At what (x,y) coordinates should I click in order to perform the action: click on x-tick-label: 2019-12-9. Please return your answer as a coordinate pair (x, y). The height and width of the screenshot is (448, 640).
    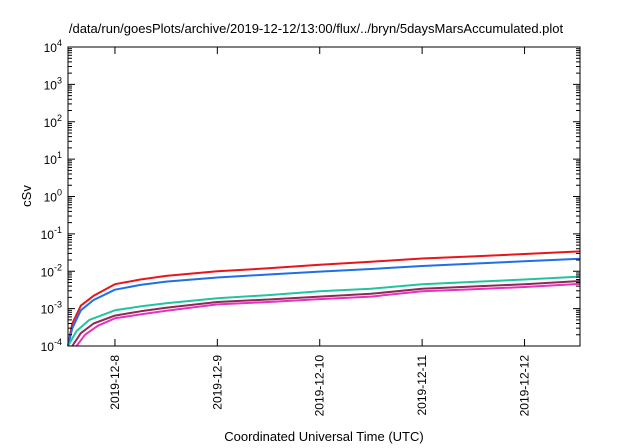
    Looking at the image, I should click on (217, 382).